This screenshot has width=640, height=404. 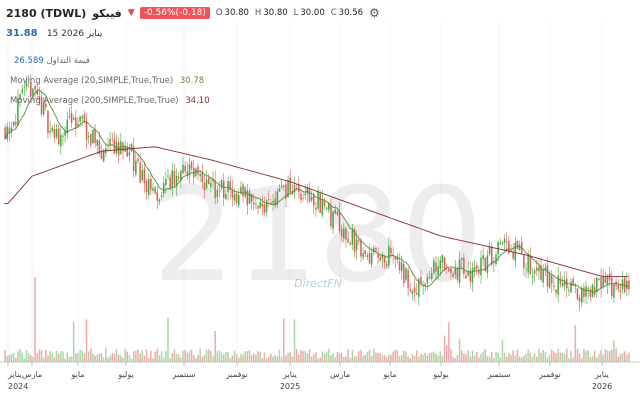 I want to click on legend-volume: قيمة التداول 26.589, so click(x=50, y=61).